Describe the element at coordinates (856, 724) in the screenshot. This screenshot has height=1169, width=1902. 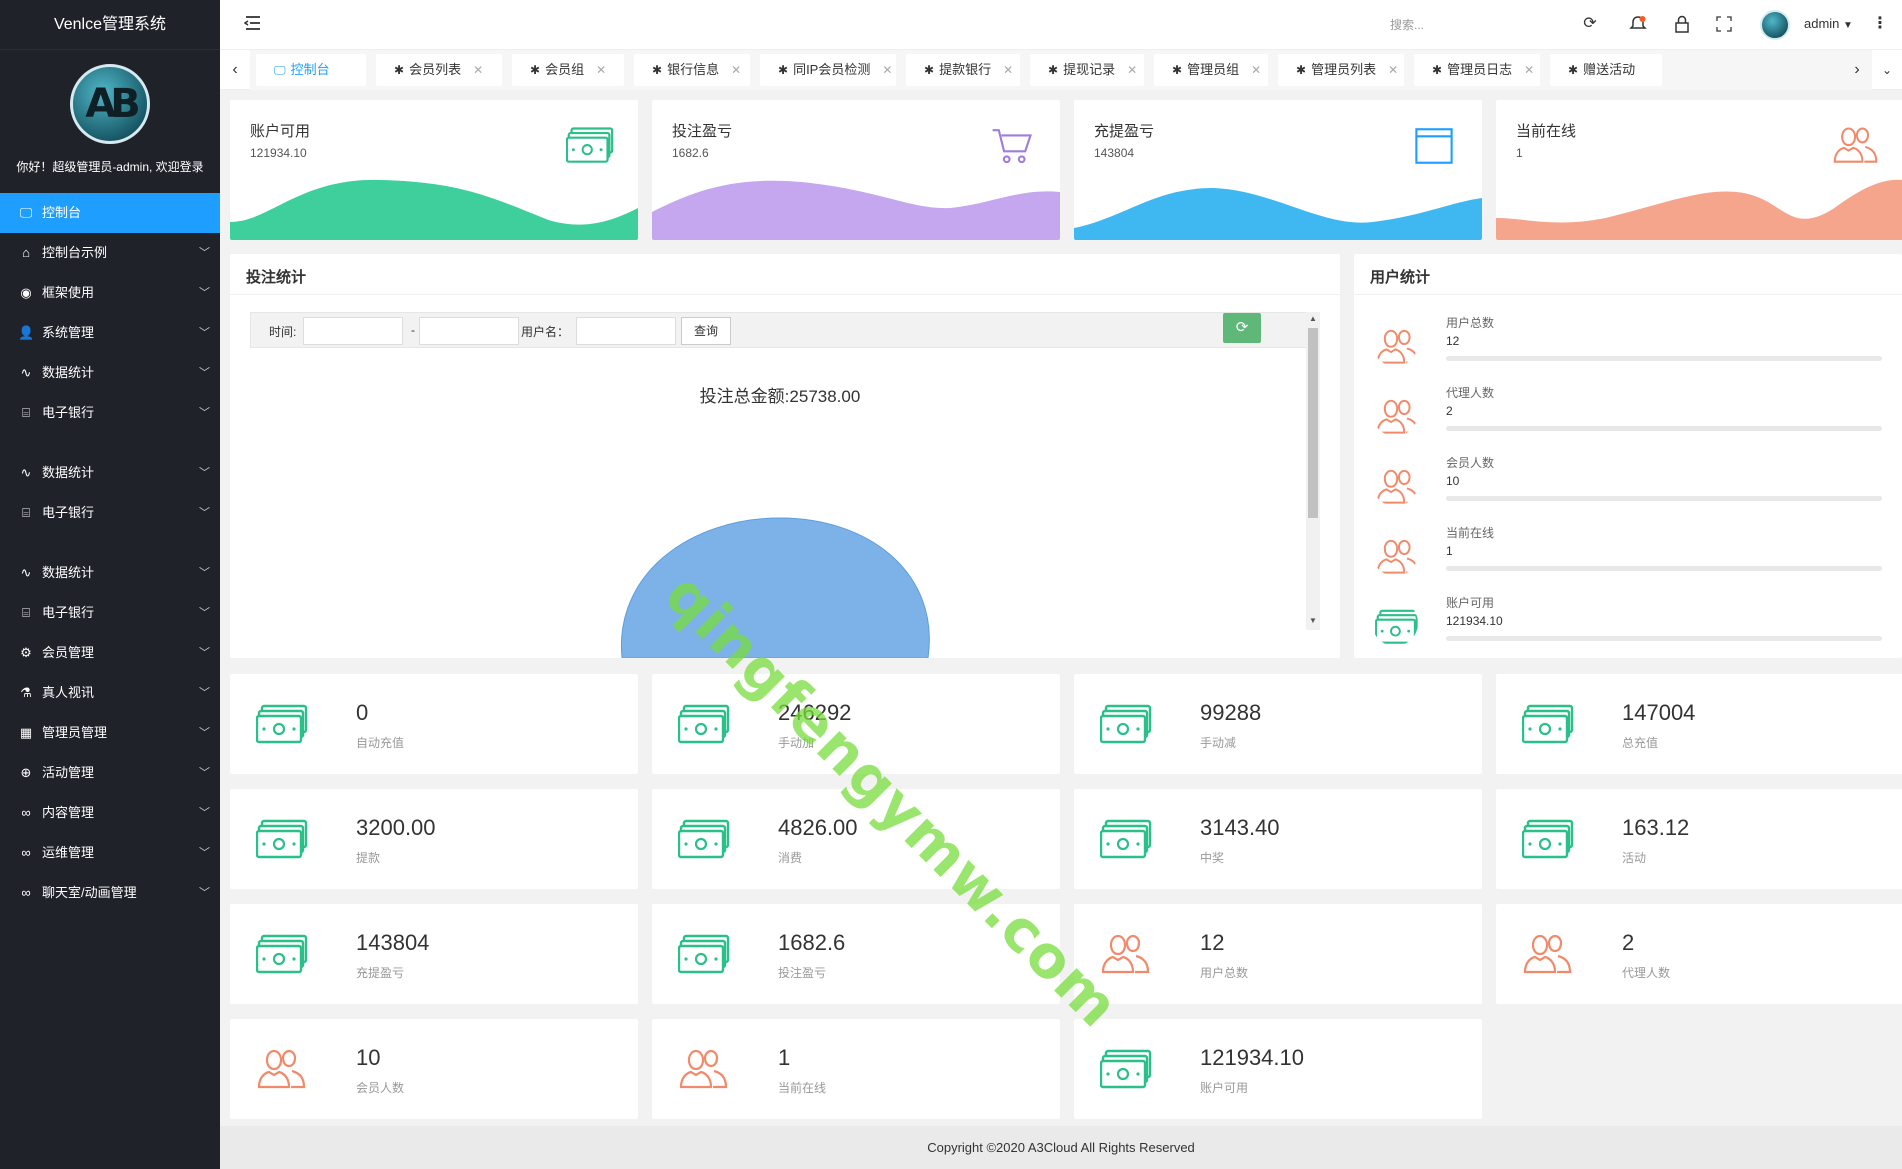
I see `stat-card: 246292 手动加` at that location.